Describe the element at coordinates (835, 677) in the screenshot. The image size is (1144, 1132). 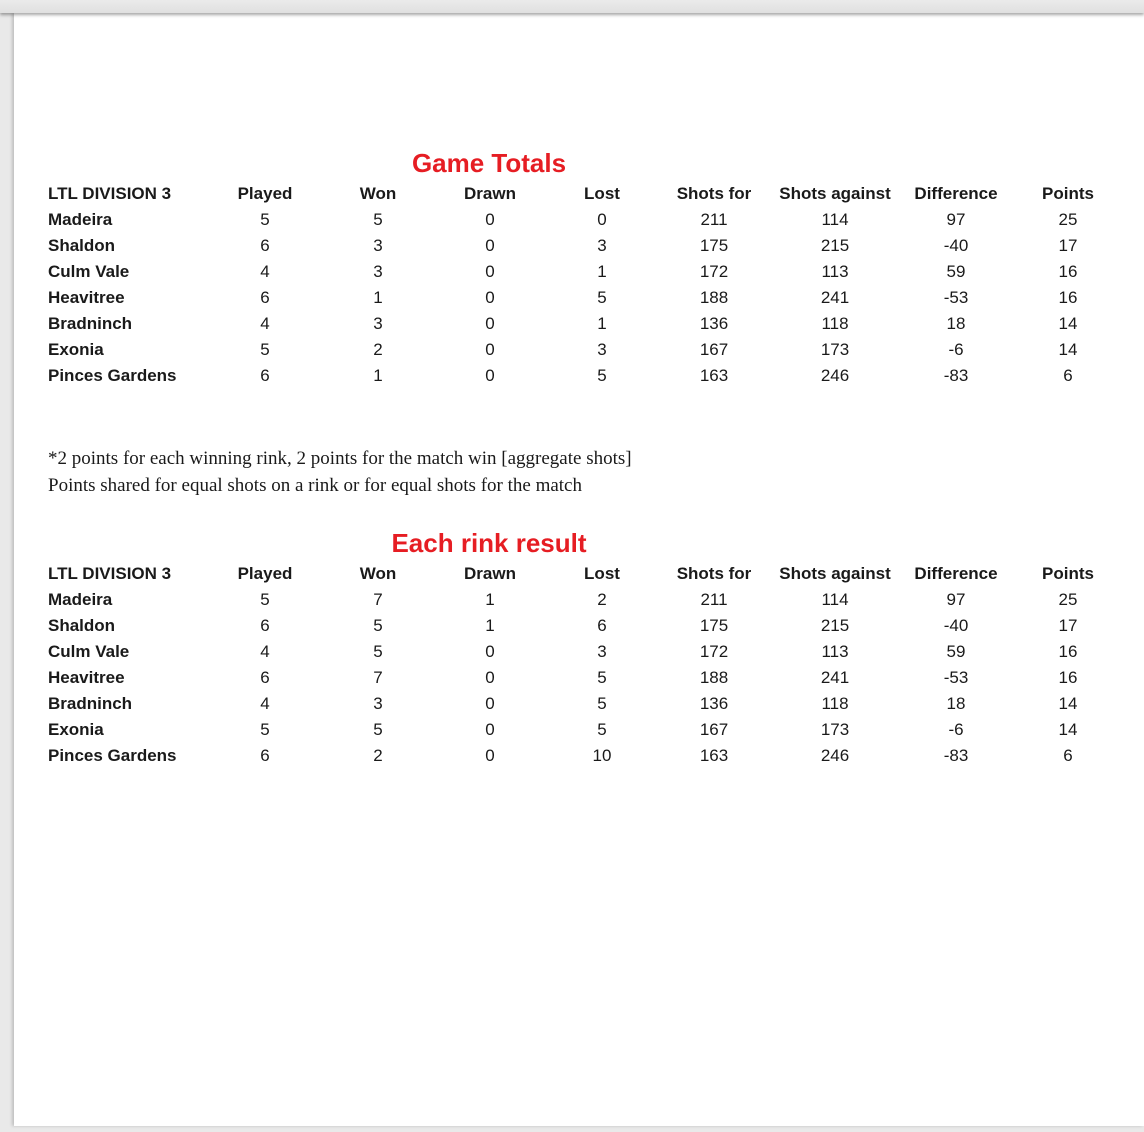
I see `stat-cell: 241` at that location.